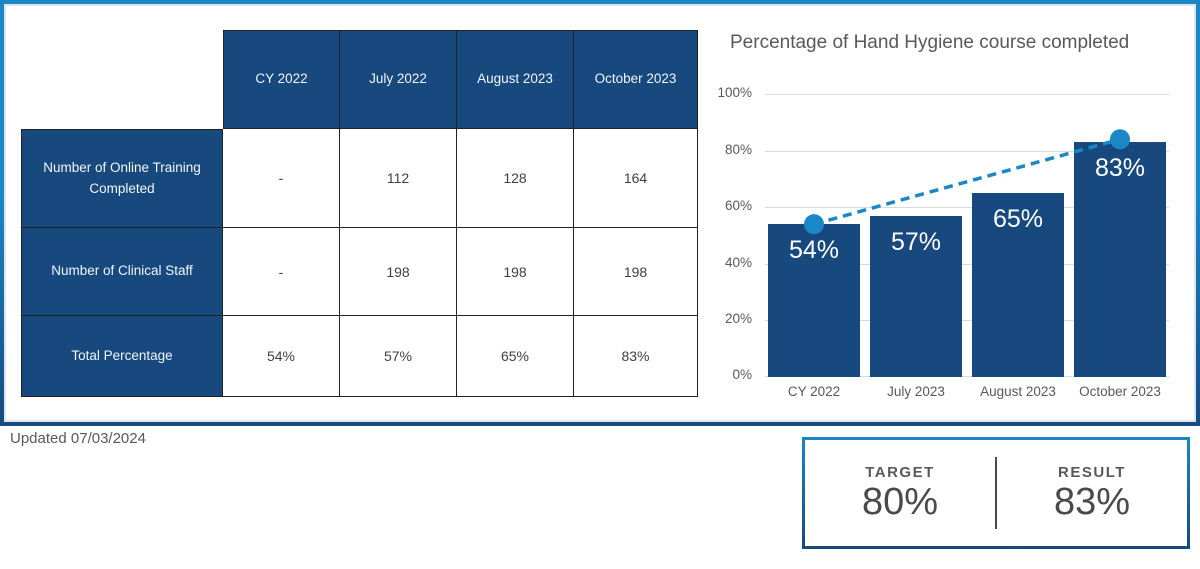 This screenshot has height=569, width=1200. What do you see at coordinates (814, 250) in the screenshot?
I see `bar-value-label: 54%` at bounding box center [814, 250].